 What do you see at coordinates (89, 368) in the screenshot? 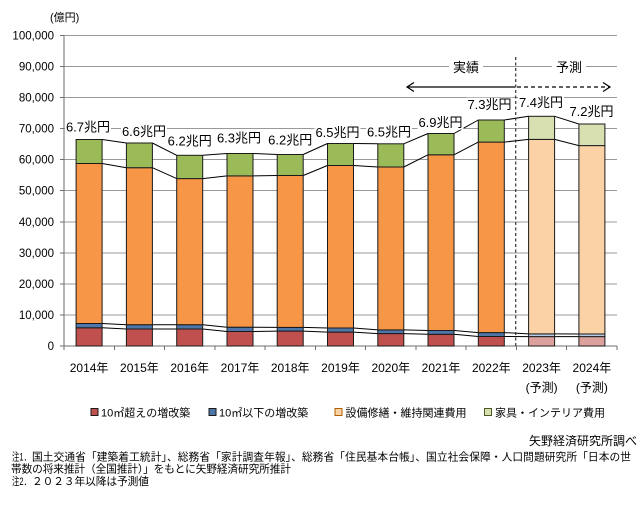
I see `svg-text: 2014年` at bounding box center [89, 368].